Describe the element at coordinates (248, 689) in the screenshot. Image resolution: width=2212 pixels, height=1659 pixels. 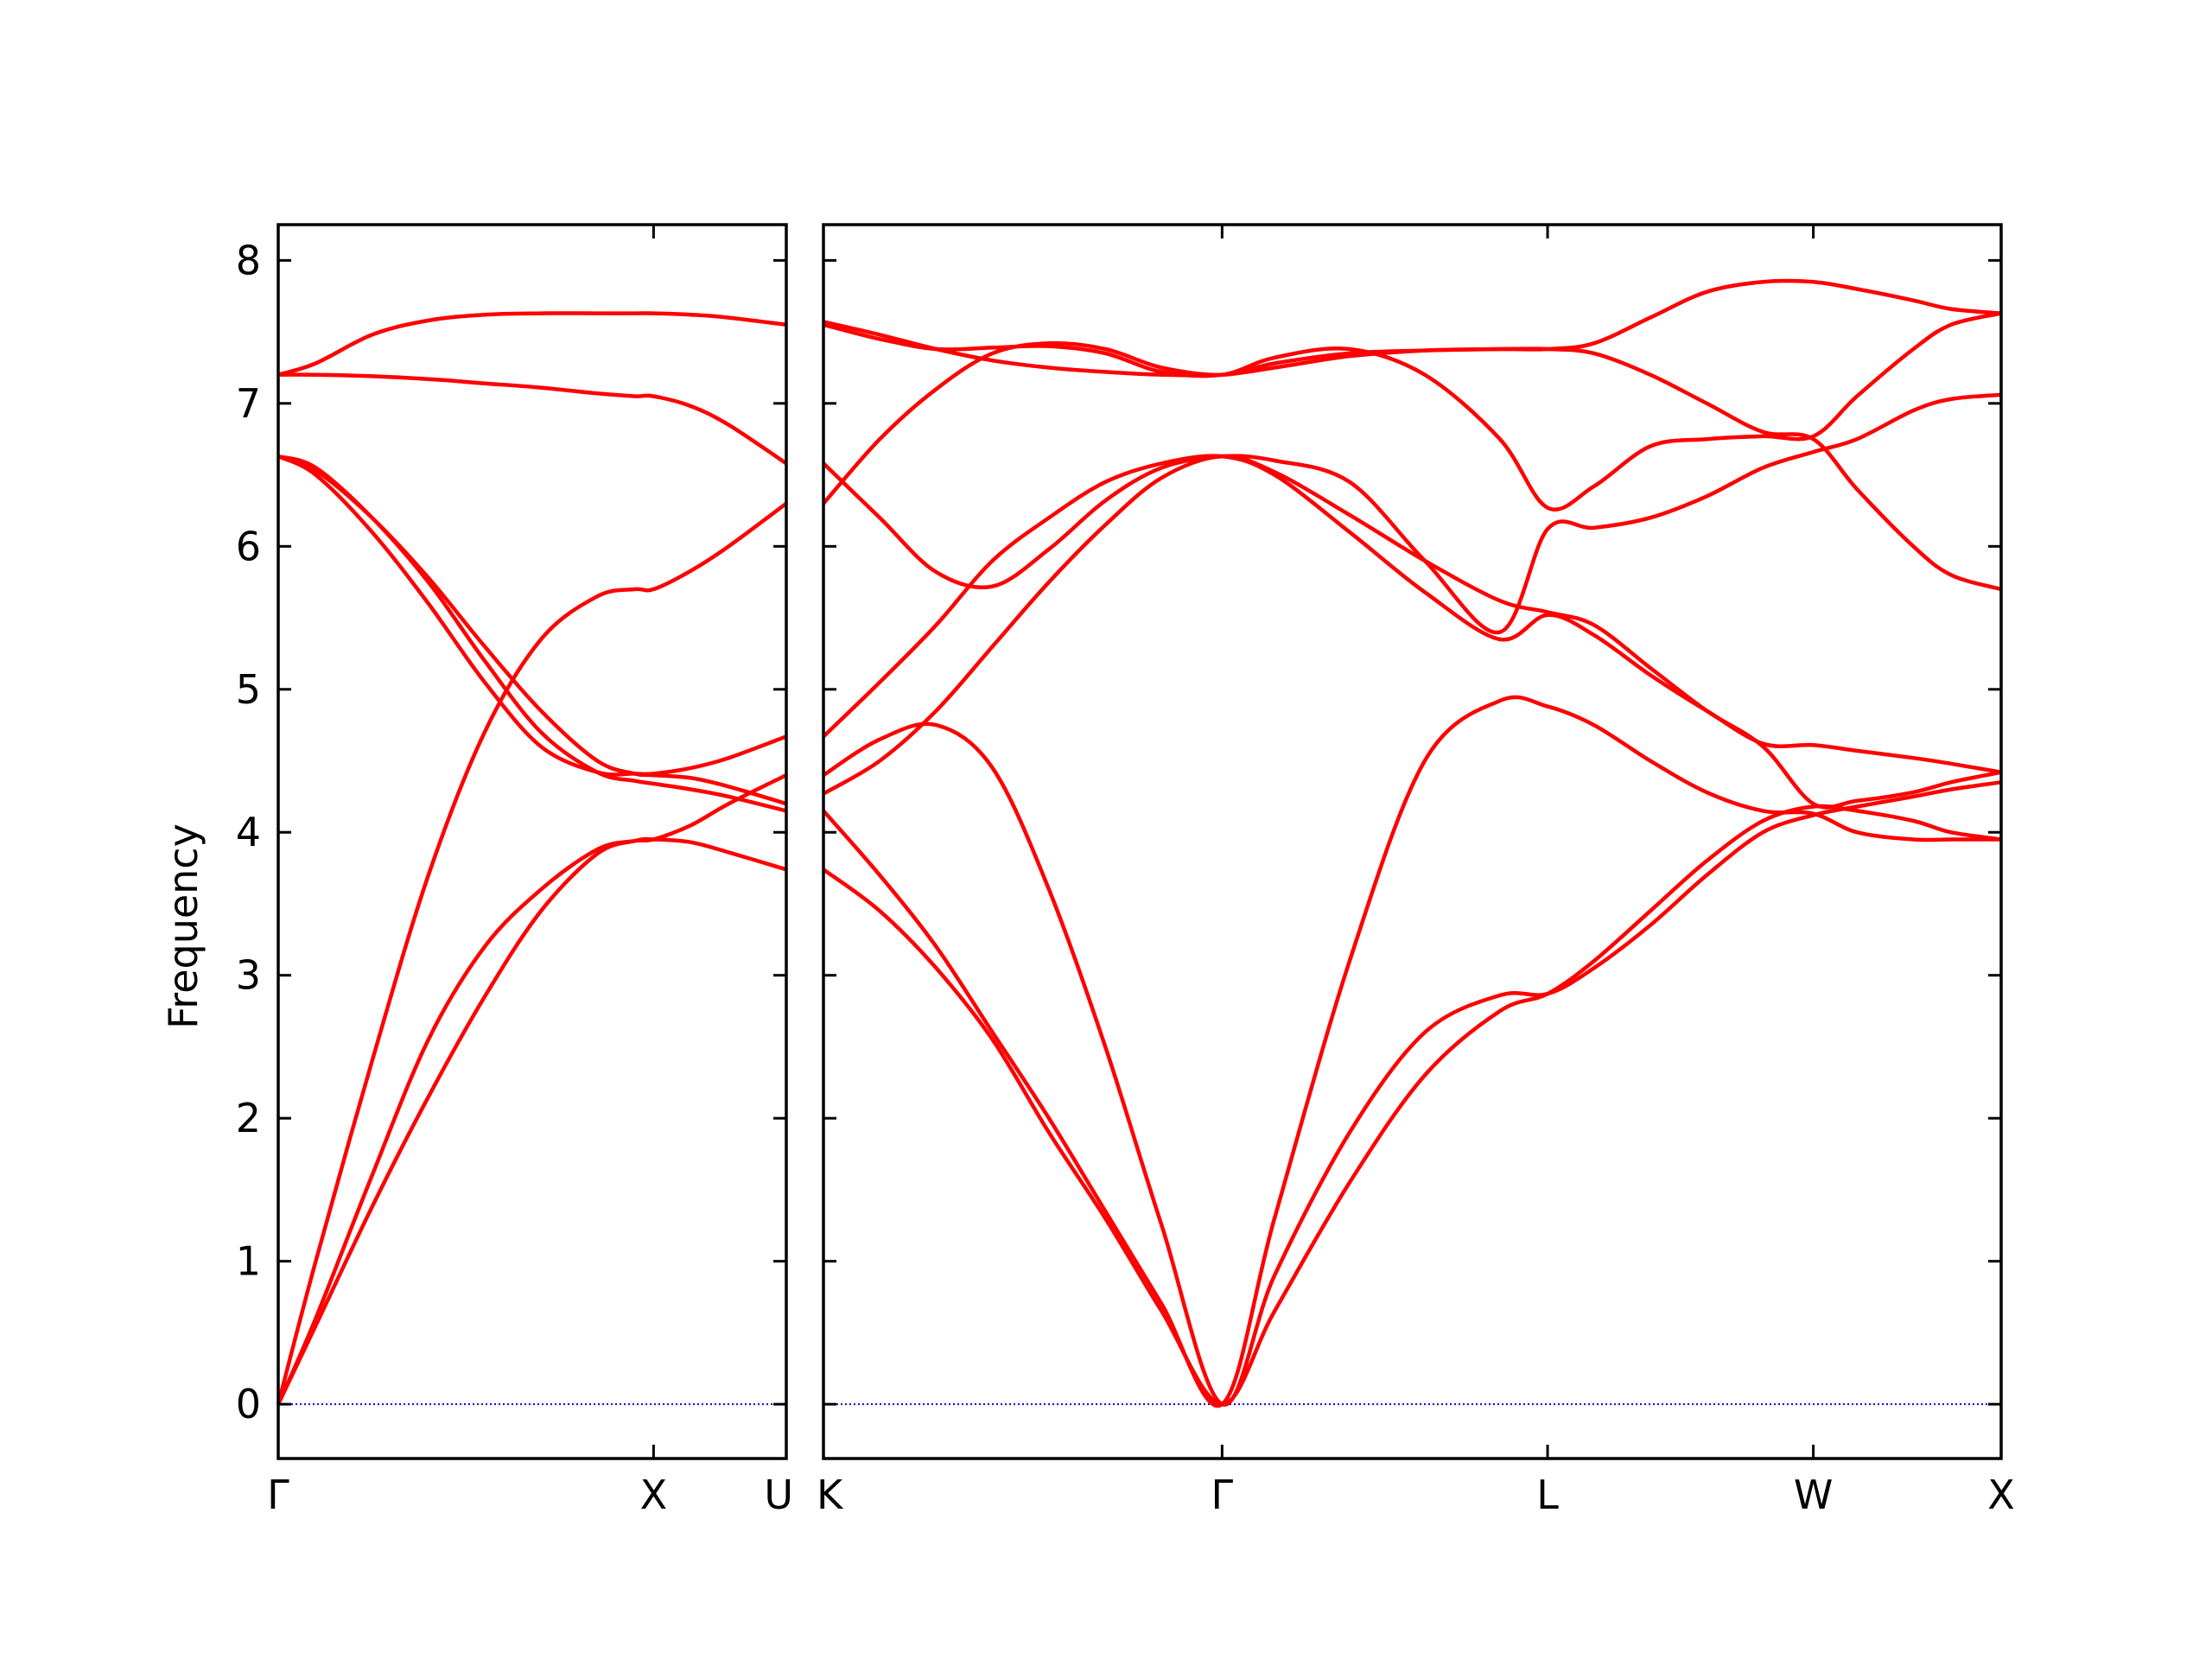
I see `y-tick-label: 5` at that location.